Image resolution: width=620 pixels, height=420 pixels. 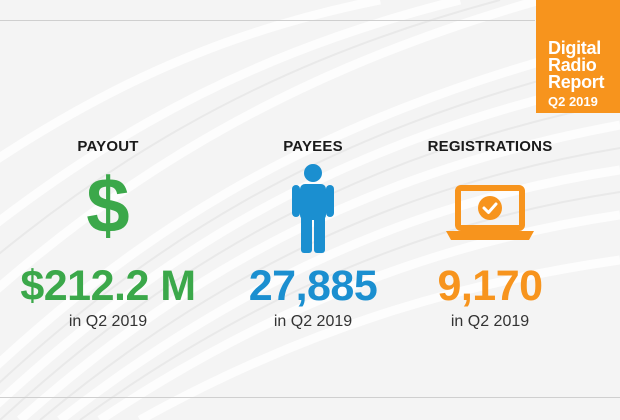 What do you see at coordinates (490, 146) in the screenshot?
I see `registrations-heading: REGISTRATIONS` at bounding box center [490, 146].